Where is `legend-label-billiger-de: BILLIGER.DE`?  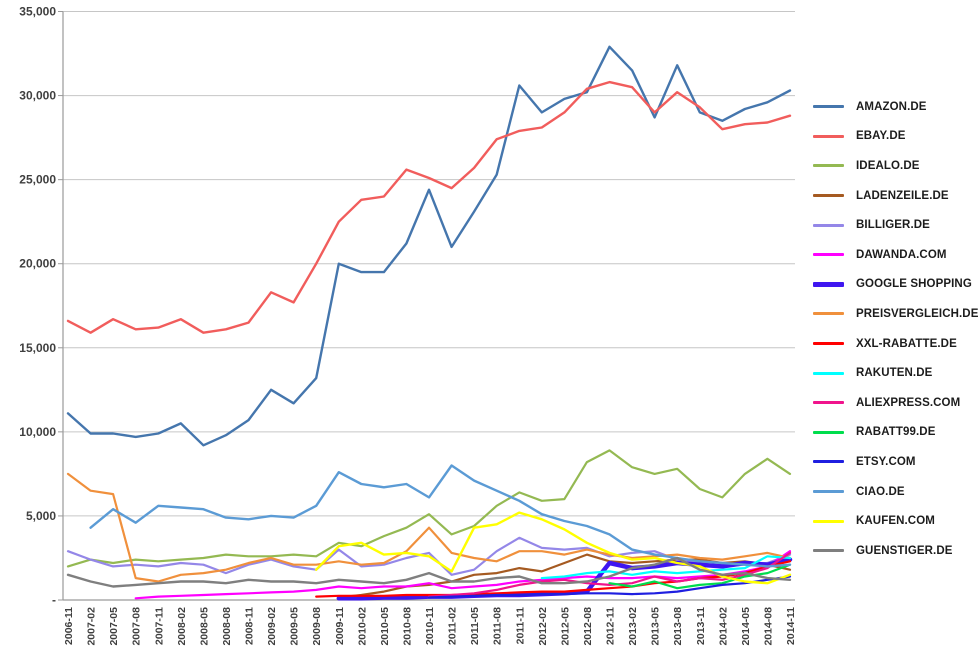
legend-label-billiger-de: BILLIGER.DE is located at coordinates (893, 225).